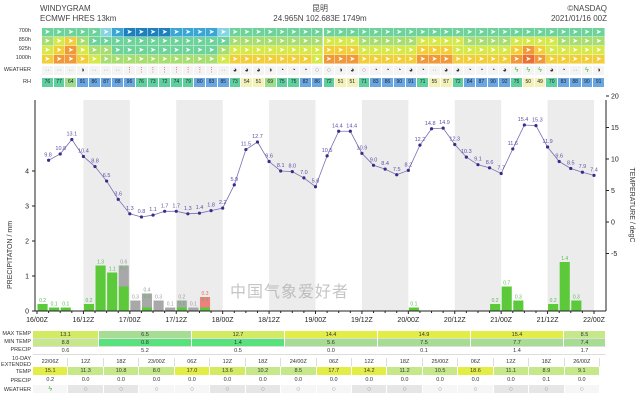 The height and width of the screenshot is (400, 640). Describe the element at coordinates (211, 206) in the screenshot. I see `temperature-label: 1.8` at that location.